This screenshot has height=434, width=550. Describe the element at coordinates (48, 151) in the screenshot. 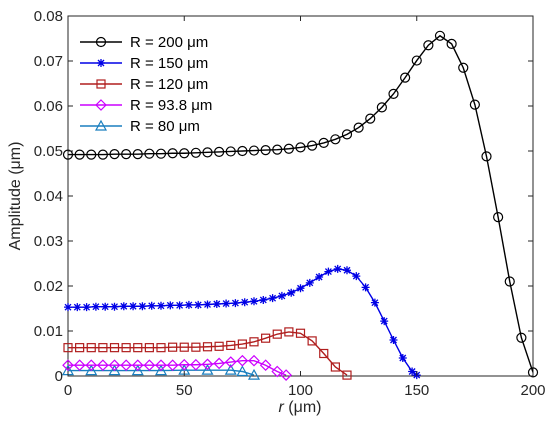

I see `y-tick-label: 0.05` at that location.